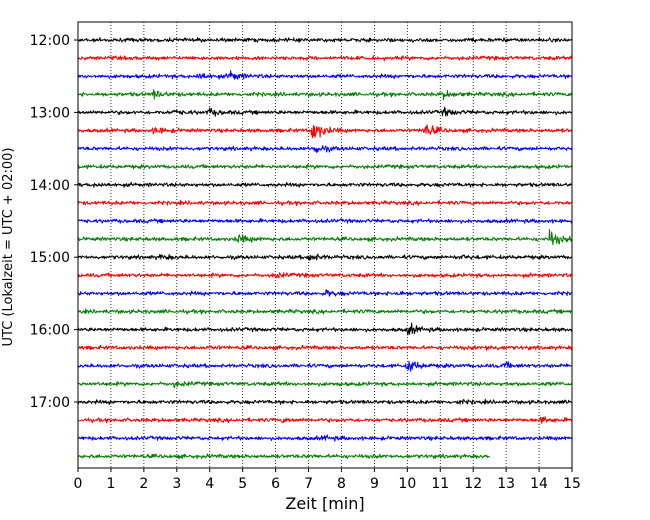 The image size is (650, 520). I want to click on trace-17:00, so click(325, 402).